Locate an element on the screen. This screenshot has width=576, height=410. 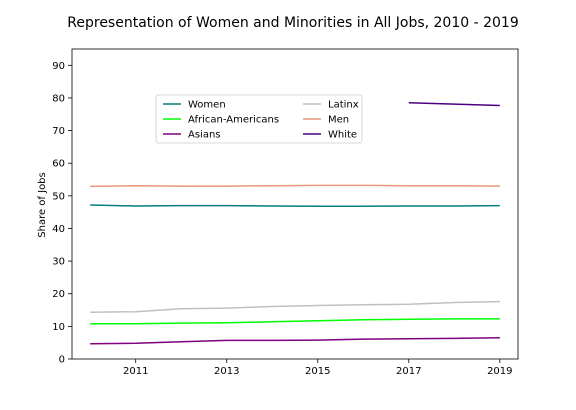
legend-box is located at coordinates (259, 119).